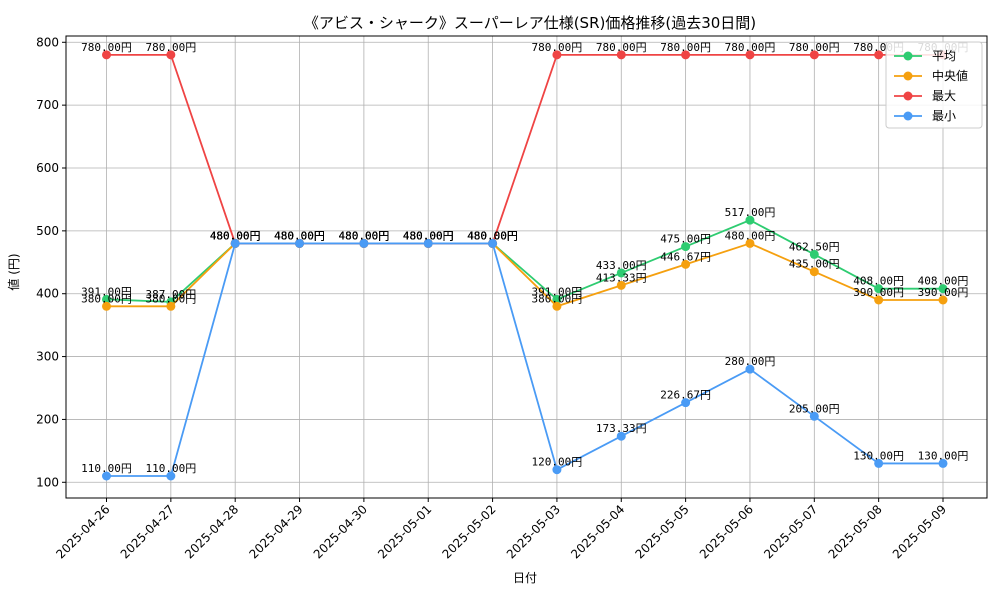 This screenshot has height=600, width=1000. What do you see at coordinates (685, 239) in the screenshot?
I see `data-label: 475.00円` at bounding box center [685, 239].